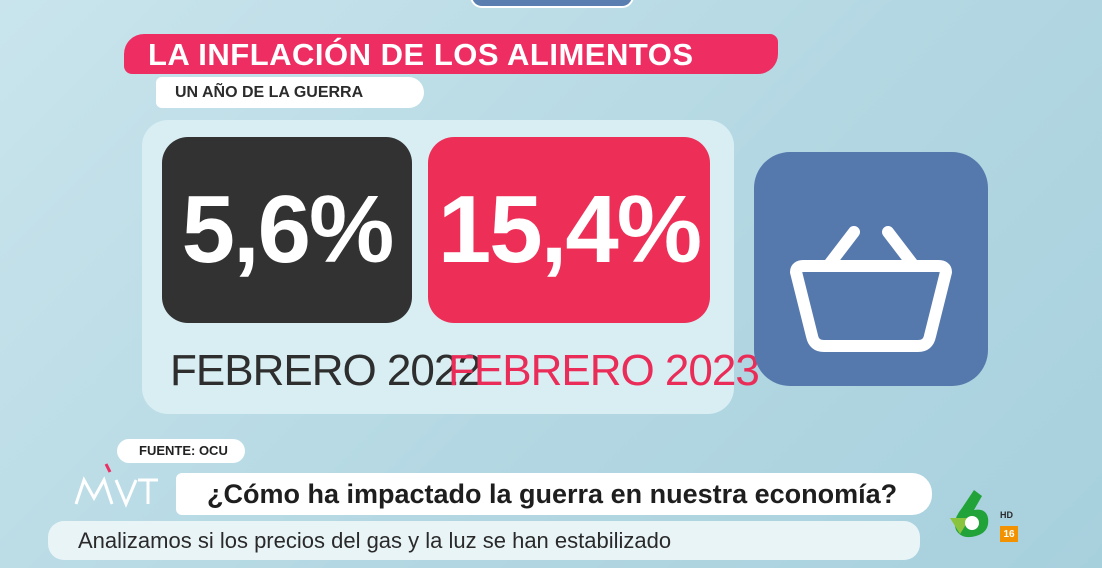 The height and width of the screenshot is (568, 1102). Describe the element at coordinates (969, 514) in the screenshot. I see `lasexta-logo` at that location.